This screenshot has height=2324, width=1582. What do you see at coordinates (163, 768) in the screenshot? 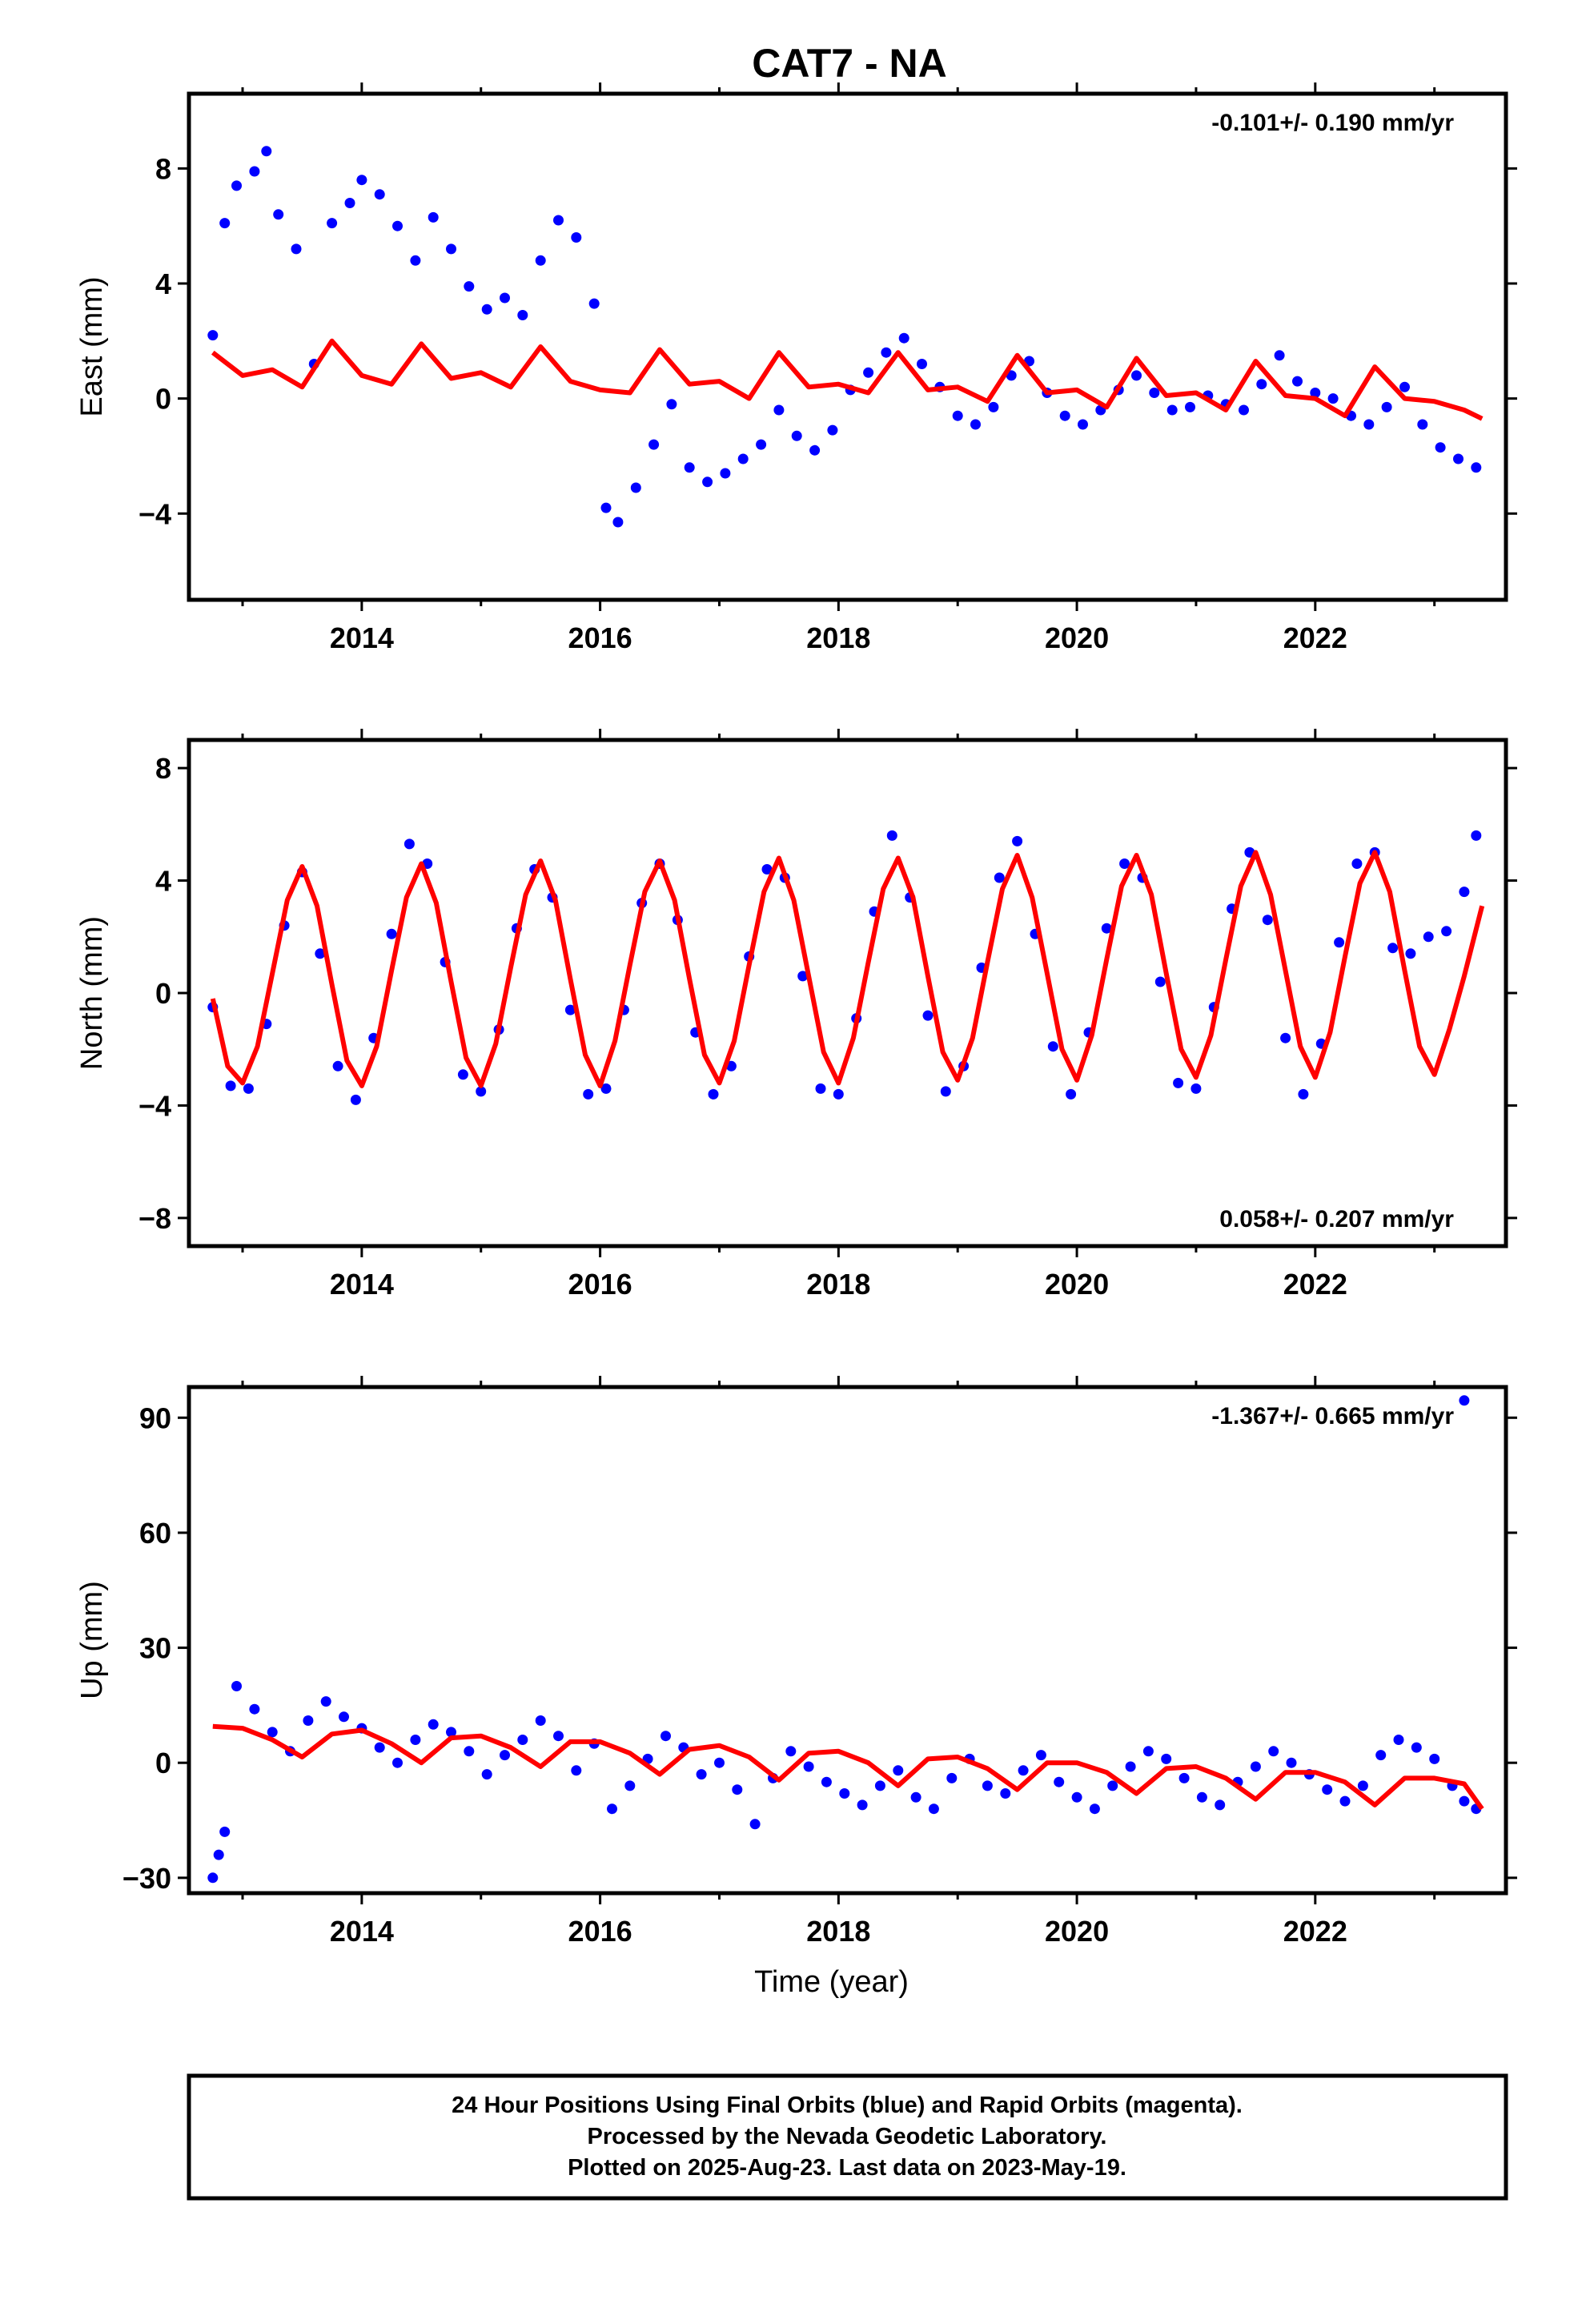
I see `north-y-tick-label: 8` at bounding box center [163, 768].